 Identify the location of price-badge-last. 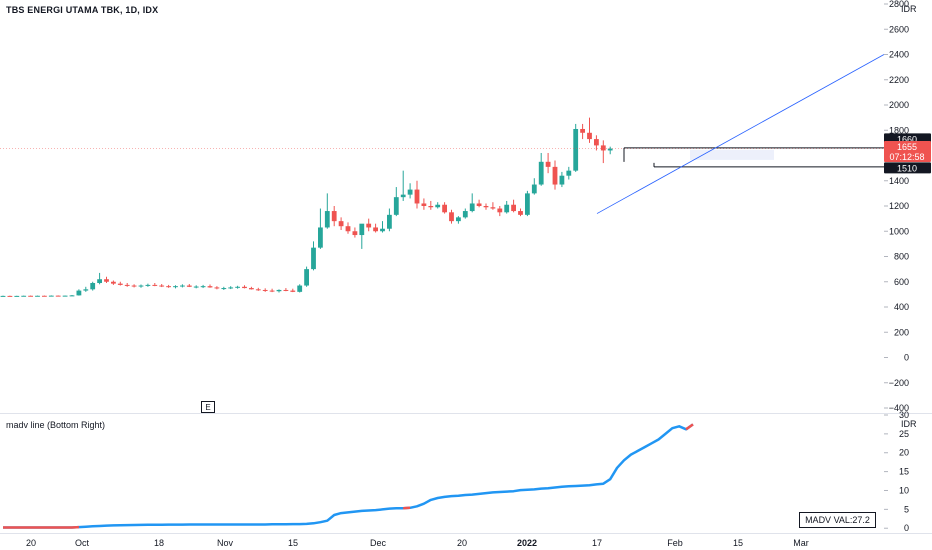
(907, 152).